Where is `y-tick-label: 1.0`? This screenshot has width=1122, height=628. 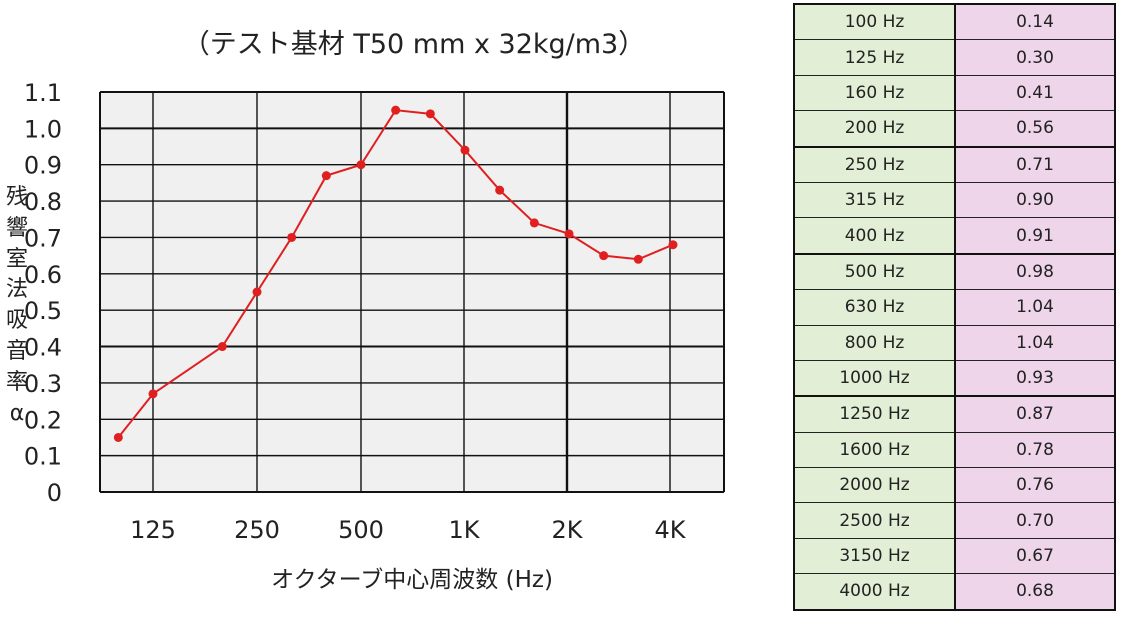
y-tick-label: 1.0 is located at coordinates (43, 129).